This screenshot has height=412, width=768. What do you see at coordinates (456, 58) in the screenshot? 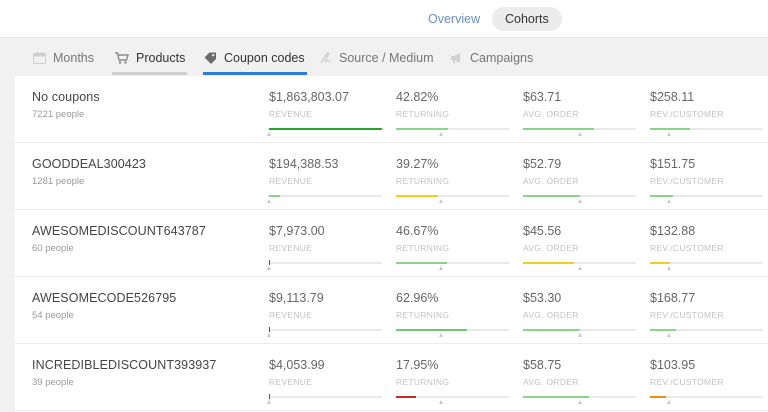
I see `megaphone-icon` at bounding box center [456, 58].